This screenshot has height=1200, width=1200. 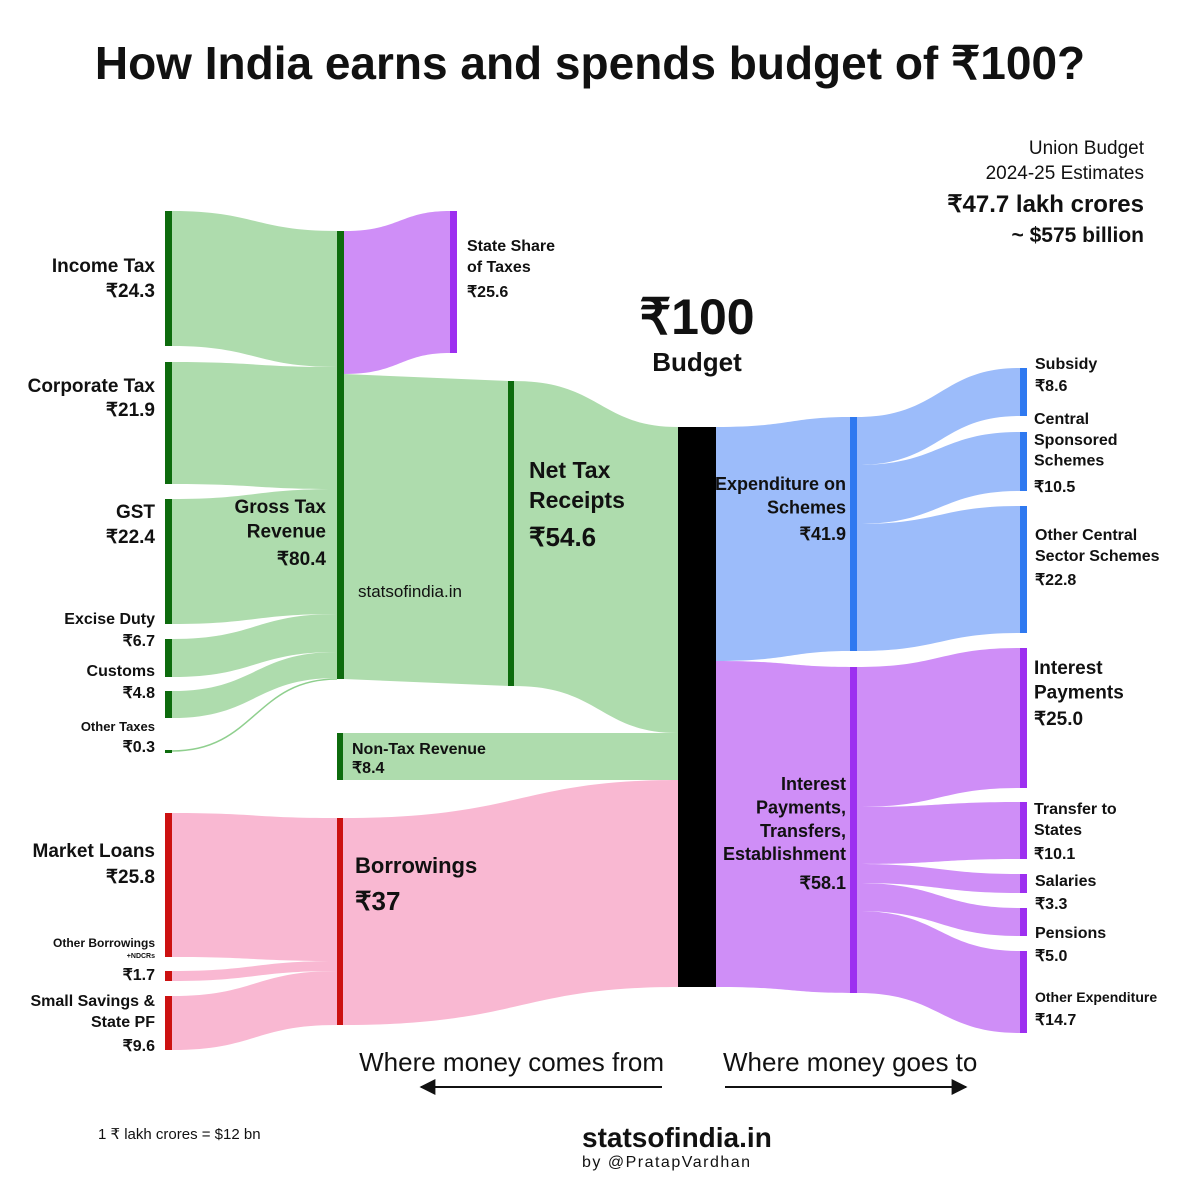 I want to click on header-estimates: 2024-25 Estimates, so click(x=1065, y=173).